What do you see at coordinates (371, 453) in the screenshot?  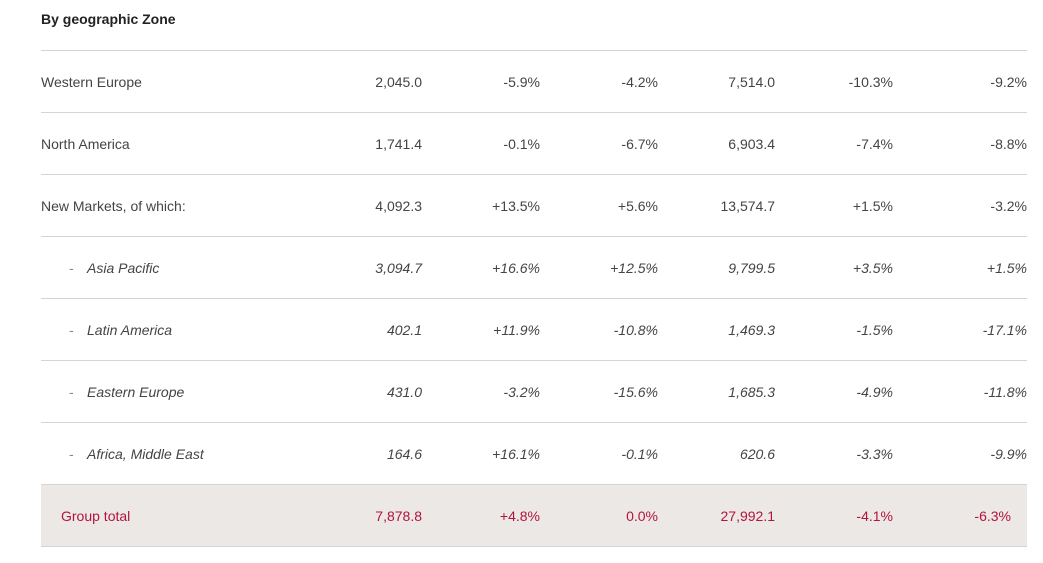 I see `value-cell: 164.6` at bounding box center [371, 453].